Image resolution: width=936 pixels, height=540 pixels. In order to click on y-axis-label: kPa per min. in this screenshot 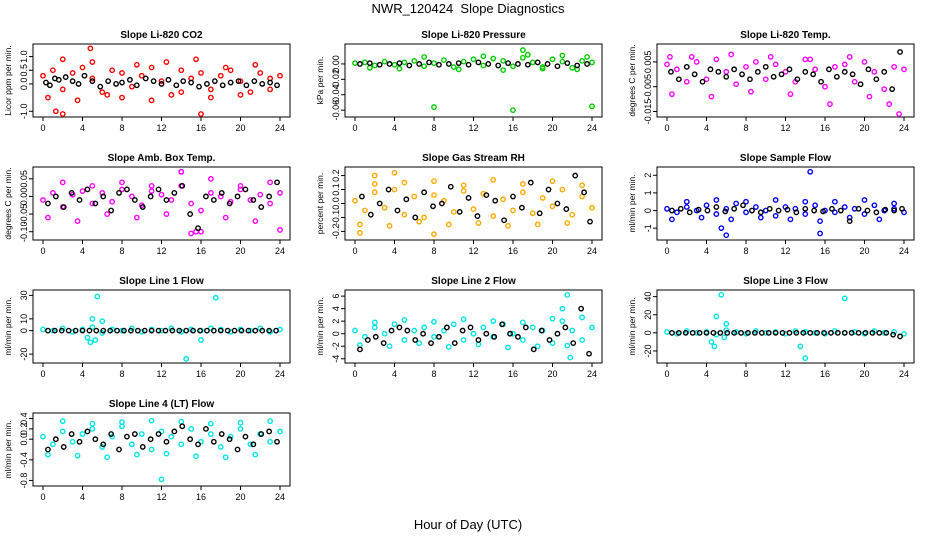, I will do `click(320, 81)`.